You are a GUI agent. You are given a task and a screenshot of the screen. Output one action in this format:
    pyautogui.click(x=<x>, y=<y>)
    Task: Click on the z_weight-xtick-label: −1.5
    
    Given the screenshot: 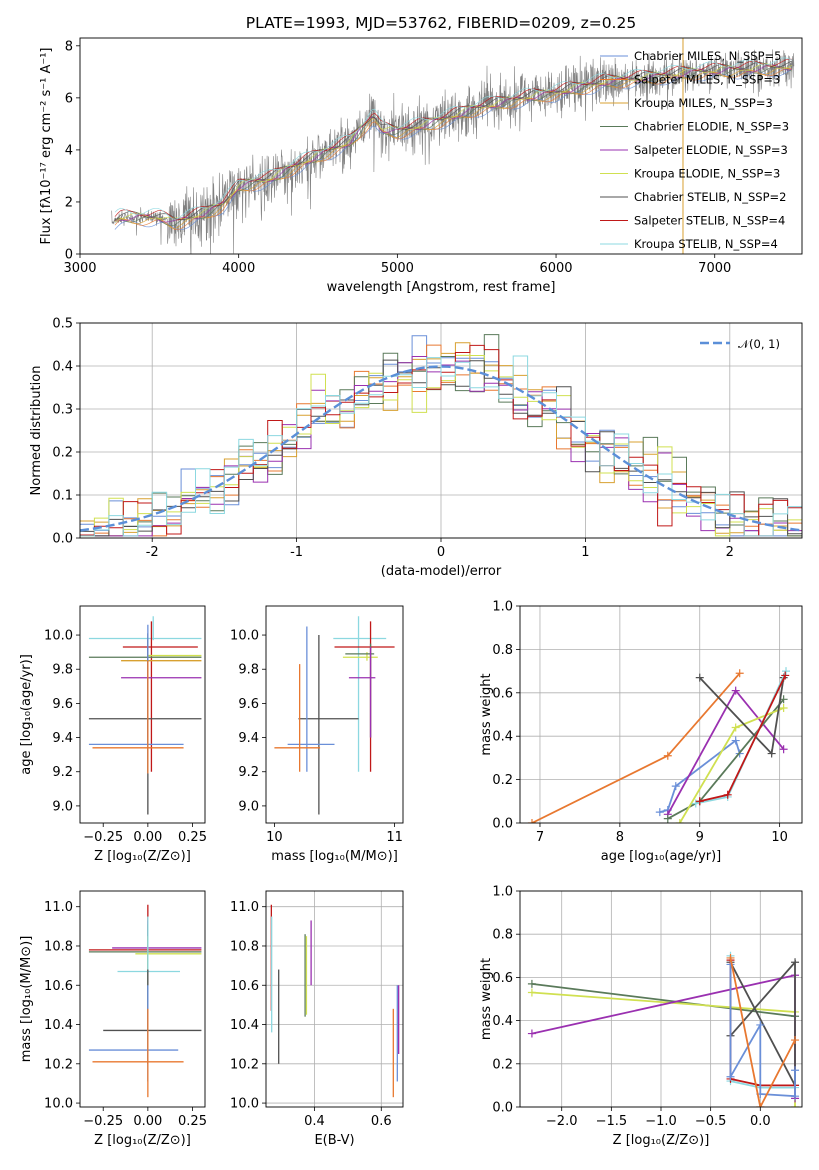 What is the action you would take?
    pyautogui.click(x=612, y=1121)
    